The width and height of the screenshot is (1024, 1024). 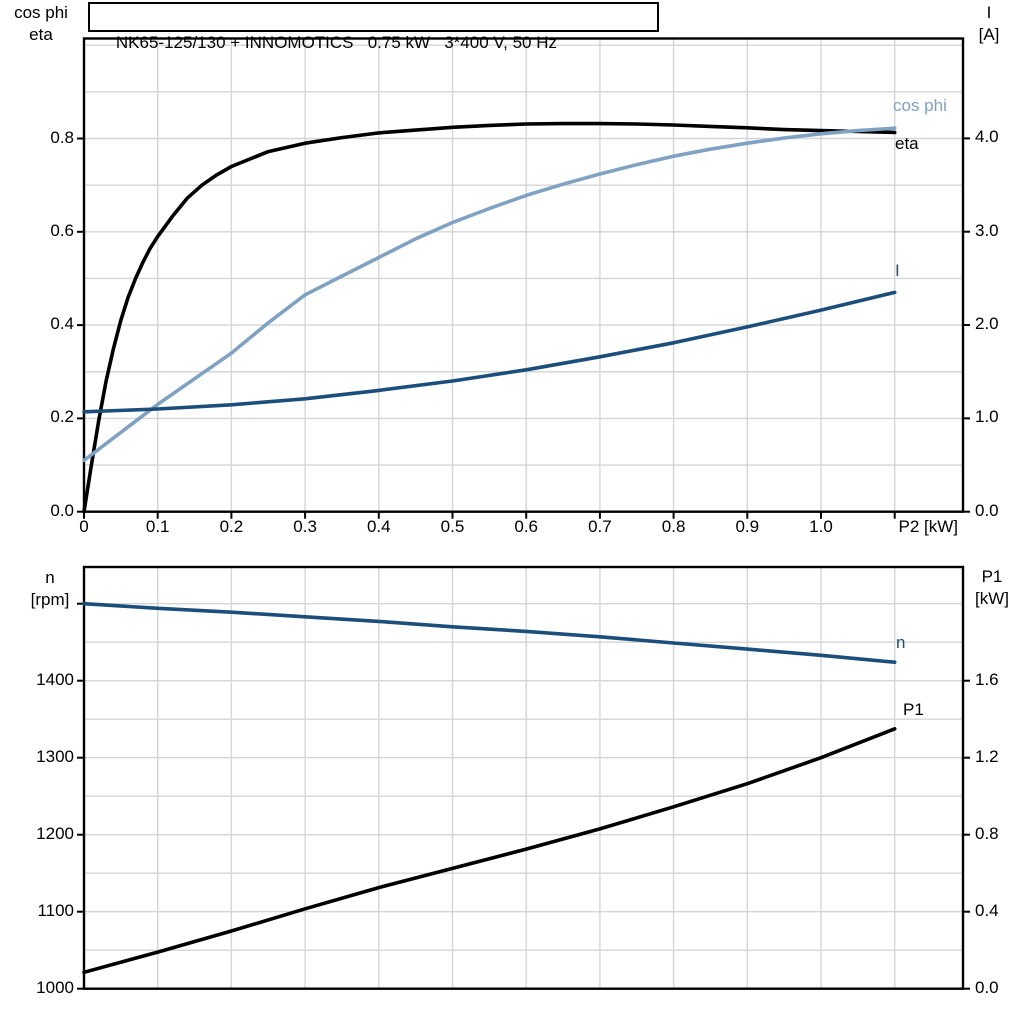 What do you see at coordinates (901, 642) in the screenshot?
I see `speed-curve-label: n` at bounding box center [901, 642].